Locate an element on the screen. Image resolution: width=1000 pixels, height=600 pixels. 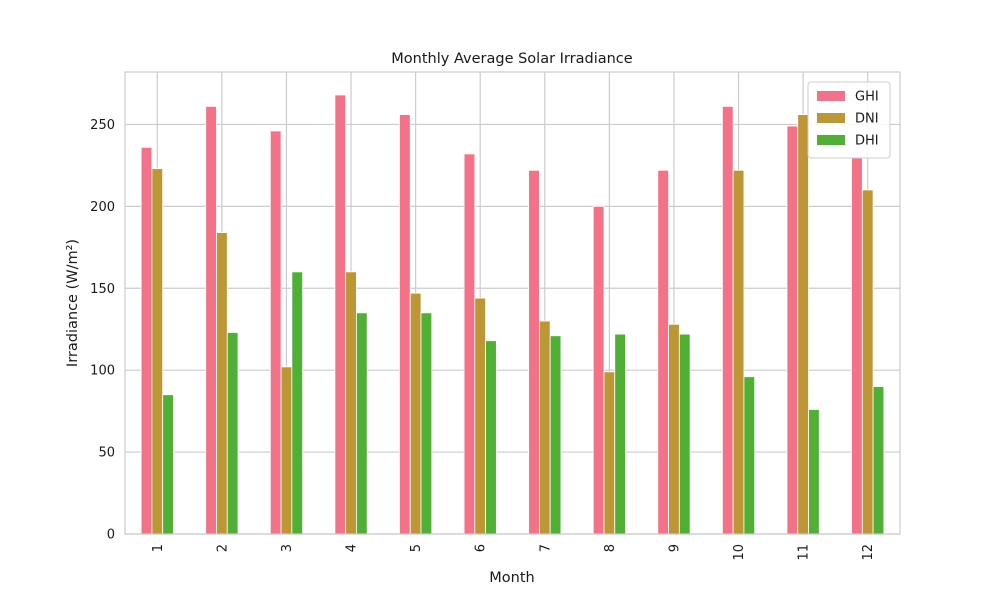
x-tick-label: 3 is located at coordinates (287, 548).